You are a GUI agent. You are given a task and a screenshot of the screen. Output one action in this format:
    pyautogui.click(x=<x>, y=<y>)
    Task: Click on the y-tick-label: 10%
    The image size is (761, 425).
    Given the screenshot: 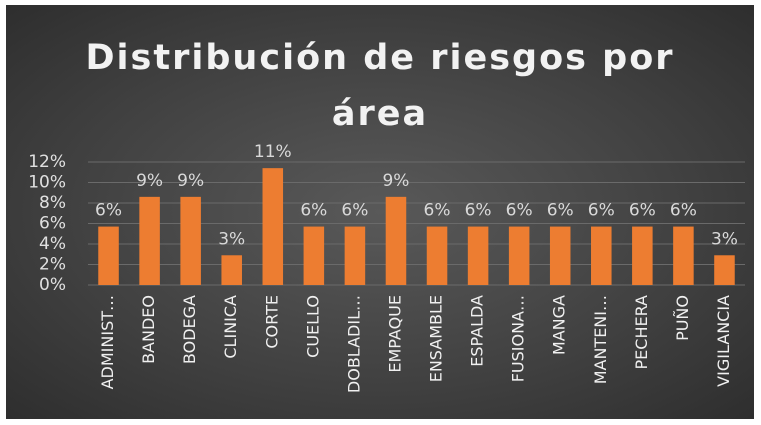 What is the action you would take?
    pyautogui.click(x=47, y=183)
    